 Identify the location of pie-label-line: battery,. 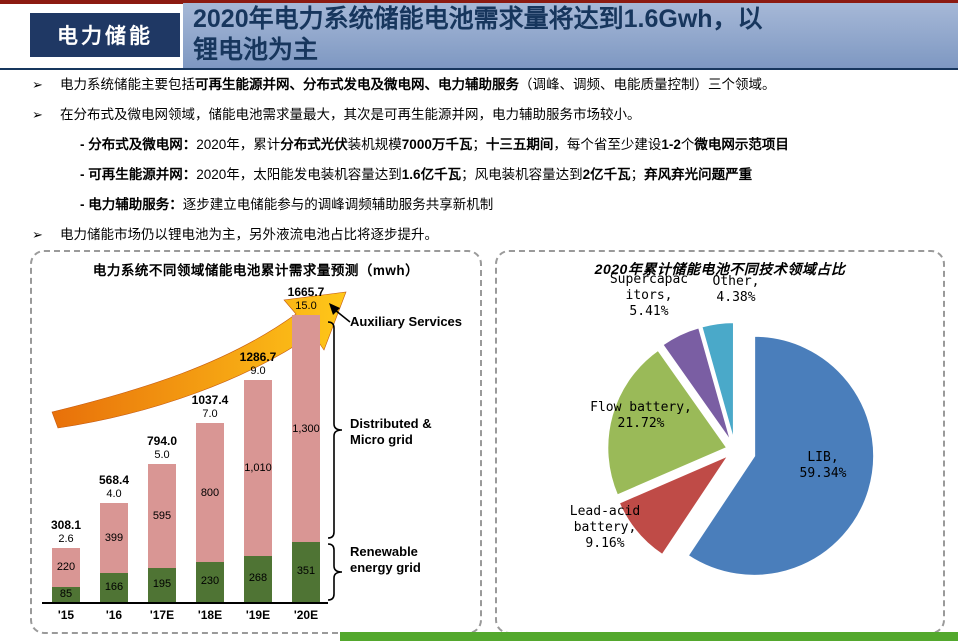
(605, 527).